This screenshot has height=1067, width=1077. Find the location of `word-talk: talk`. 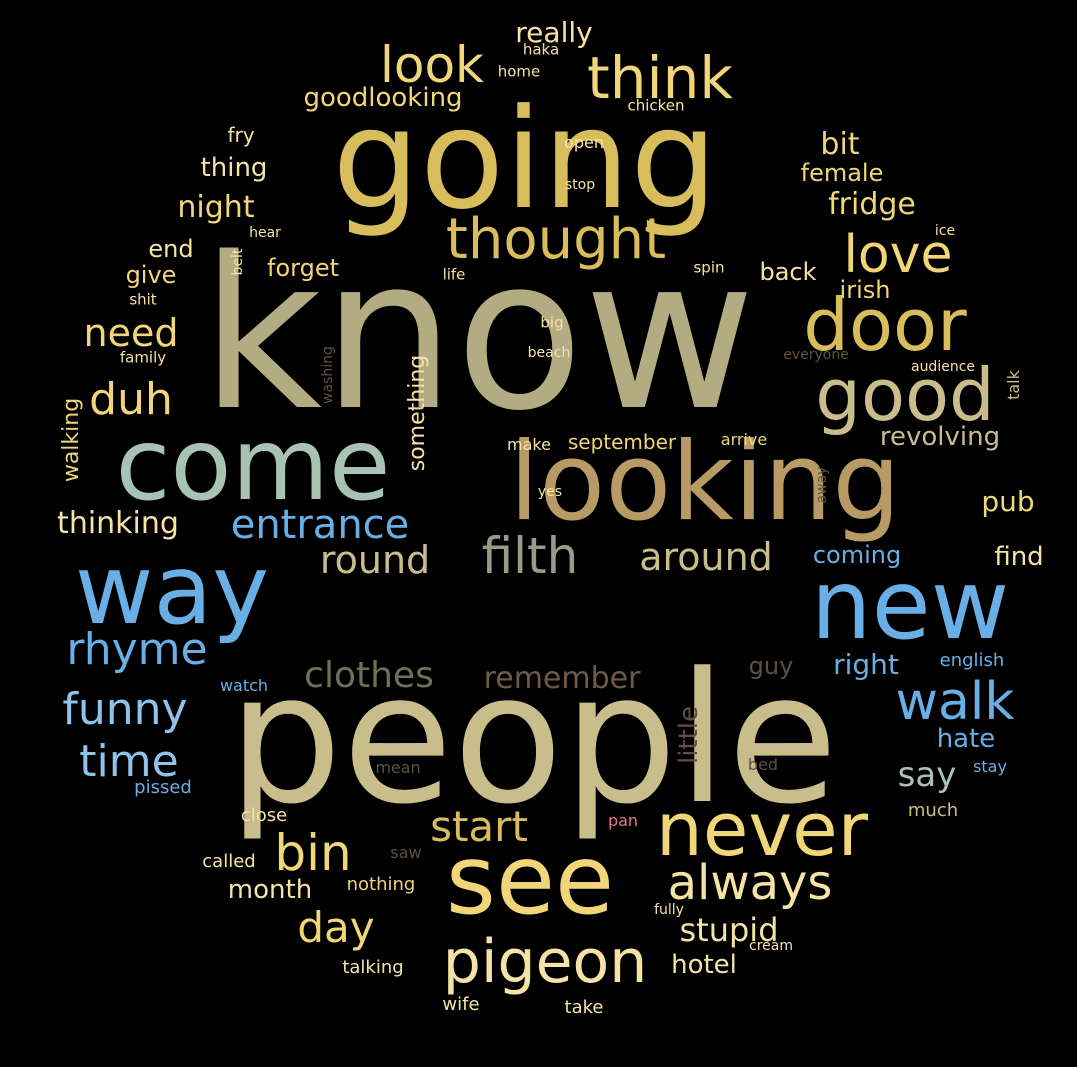

word-talk: talk is located at coordinates (1013, 385).